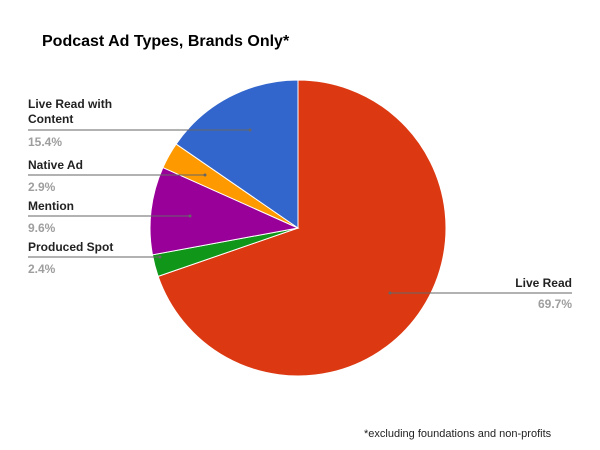  I want to click on slice-label: Live Read, so click(543, 283).